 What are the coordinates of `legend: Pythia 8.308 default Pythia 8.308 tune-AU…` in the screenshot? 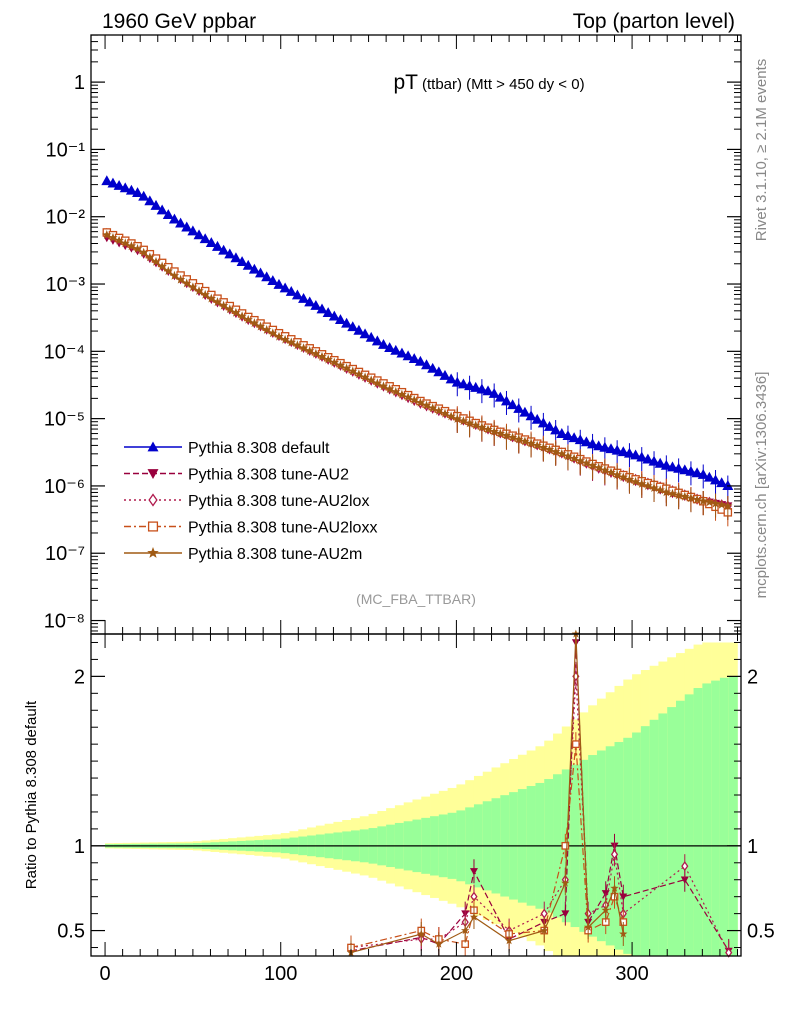 It's located at (250, 501).